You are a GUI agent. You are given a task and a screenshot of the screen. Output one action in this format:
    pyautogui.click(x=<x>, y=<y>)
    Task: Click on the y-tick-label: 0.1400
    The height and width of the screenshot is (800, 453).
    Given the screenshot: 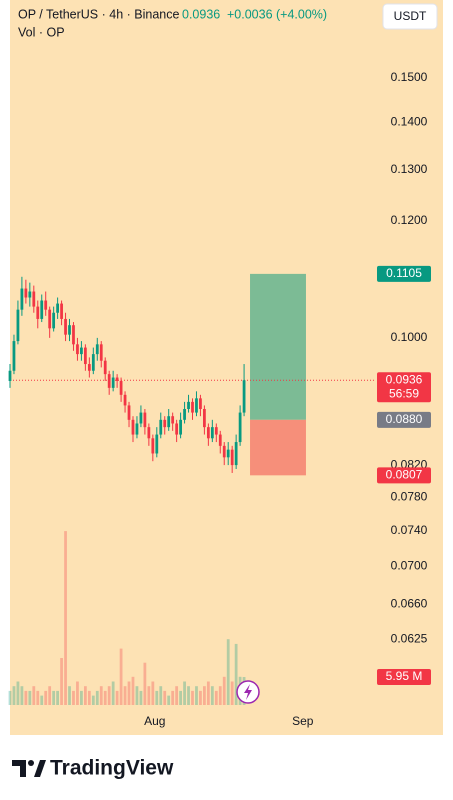 What is the action you would take?
    pyautogui.click(x=409, y=121)
    